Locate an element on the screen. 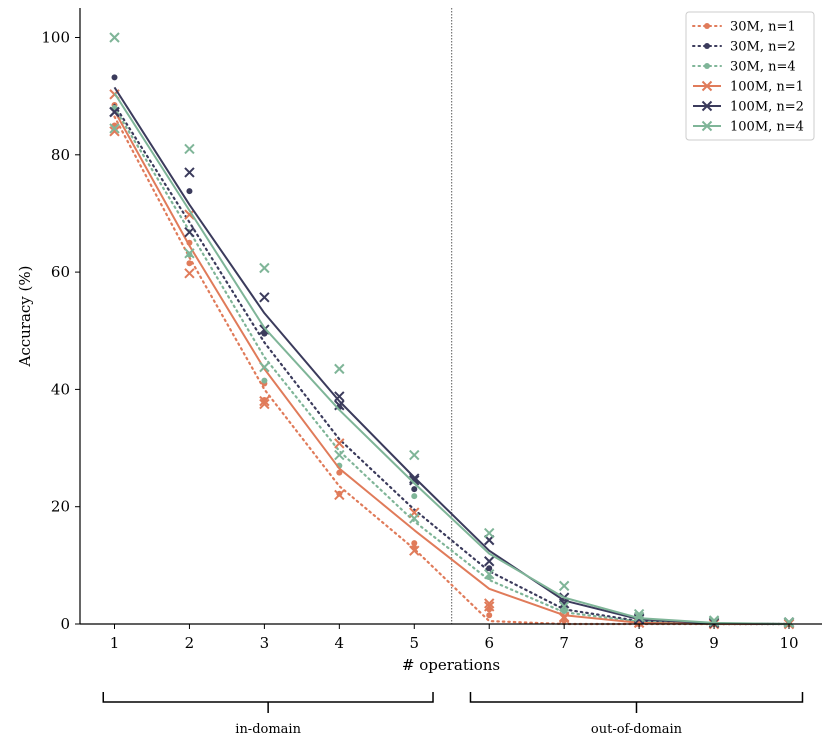  legend-label: 30M, n=2 is located at coordinates (763, 47).